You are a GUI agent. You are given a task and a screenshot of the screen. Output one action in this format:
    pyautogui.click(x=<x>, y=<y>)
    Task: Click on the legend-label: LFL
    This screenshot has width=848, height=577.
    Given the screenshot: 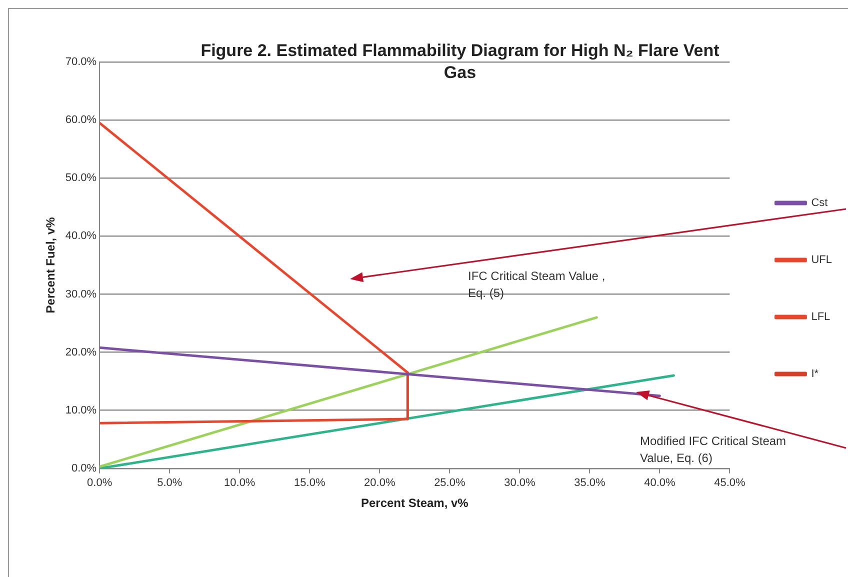 What is the action you would take?
    pyautogui.click(x=820, y=317)
    